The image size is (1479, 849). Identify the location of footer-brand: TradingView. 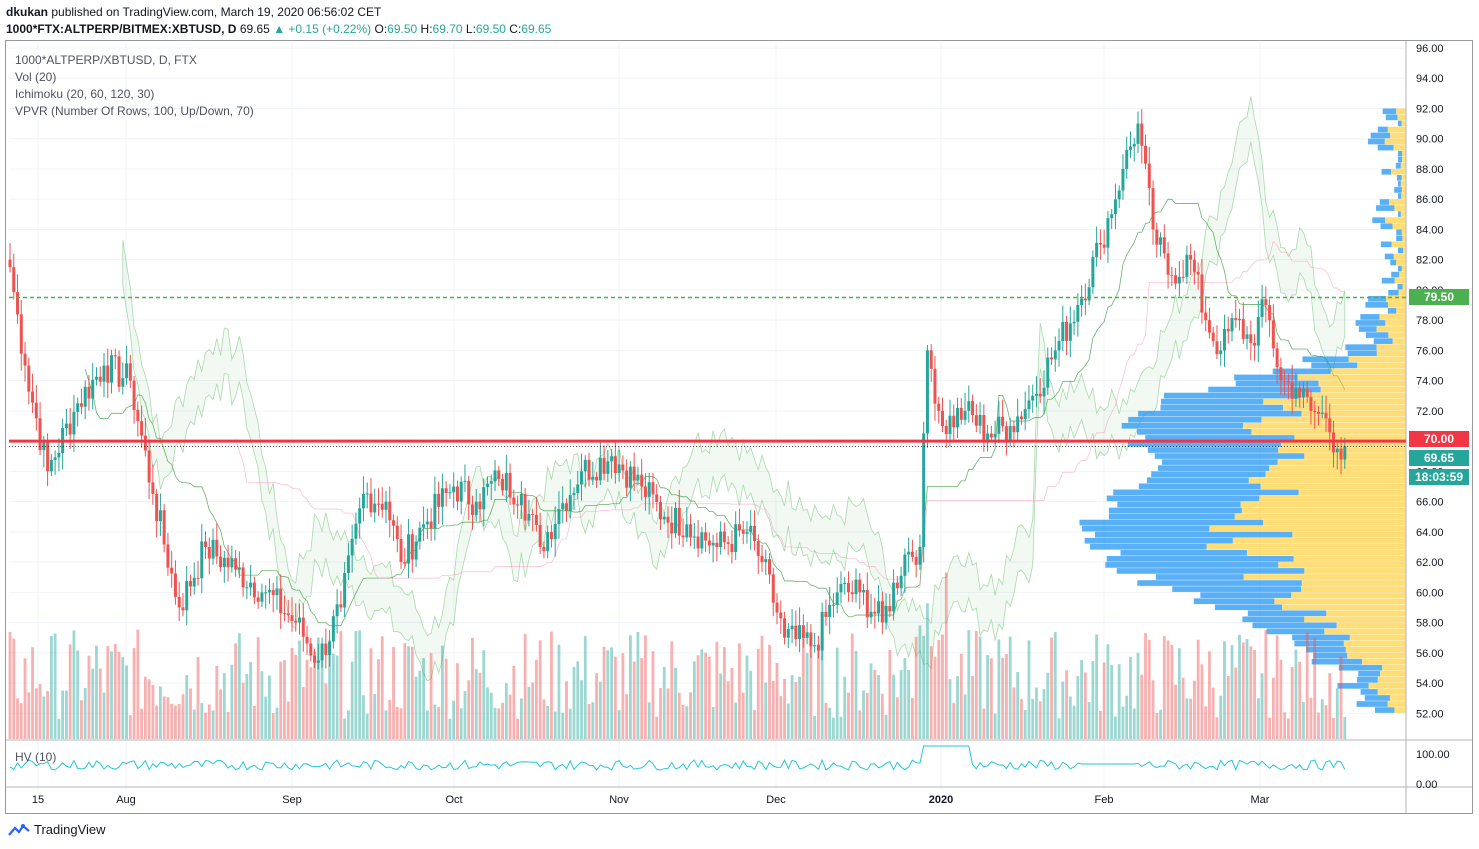
(57, 829).